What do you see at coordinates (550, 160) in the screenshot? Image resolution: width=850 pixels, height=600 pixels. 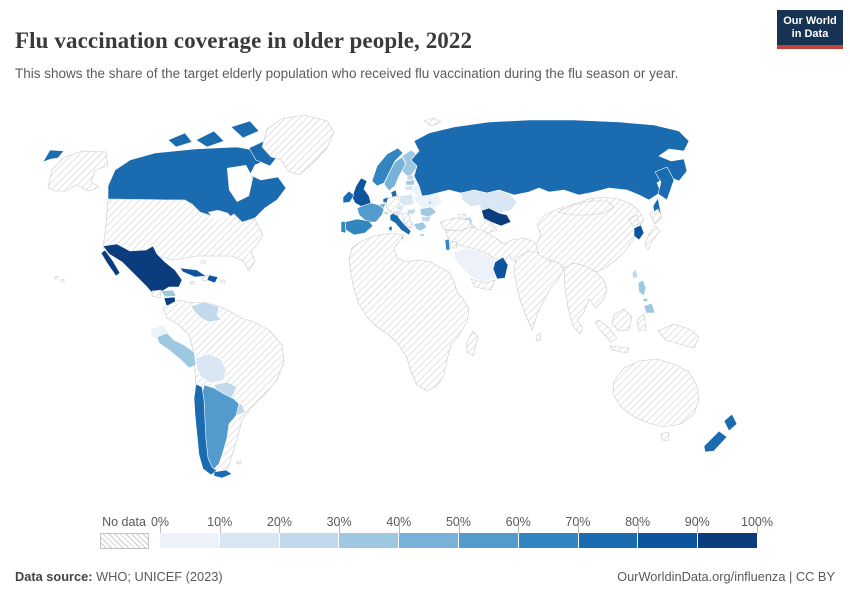 I see `country-russia` at bounding box center [550, 160].